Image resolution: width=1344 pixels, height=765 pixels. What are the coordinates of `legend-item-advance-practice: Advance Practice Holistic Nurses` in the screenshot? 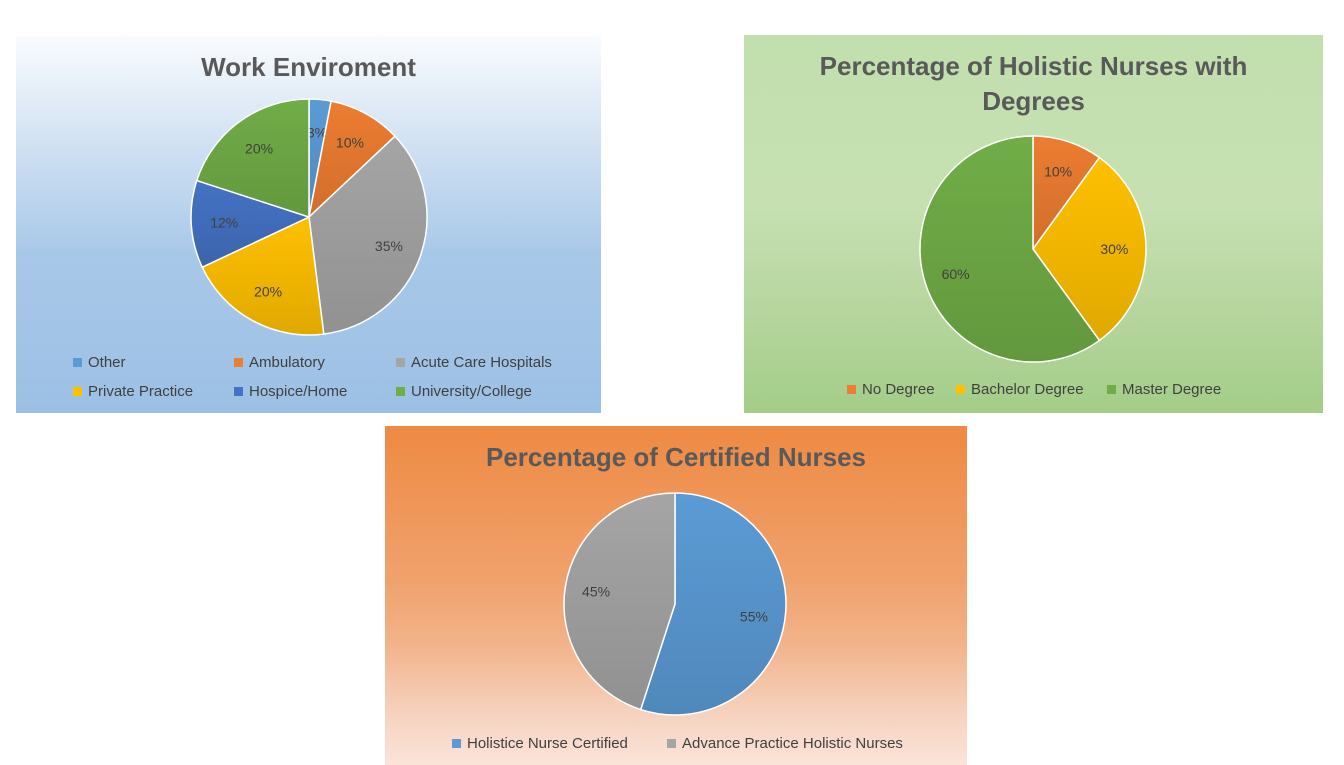 It's located at (785, 743).